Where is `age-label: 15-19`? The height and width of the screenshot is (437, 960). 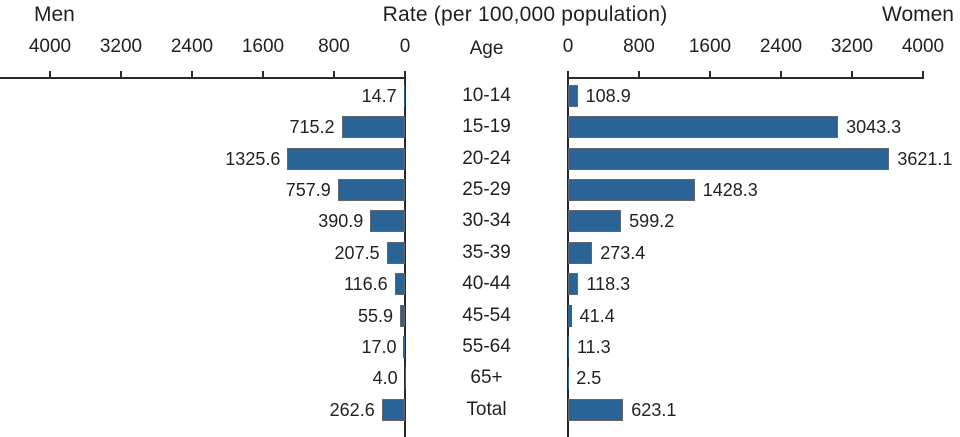
age-label: 15-19 is located at coordinates (486, 127).